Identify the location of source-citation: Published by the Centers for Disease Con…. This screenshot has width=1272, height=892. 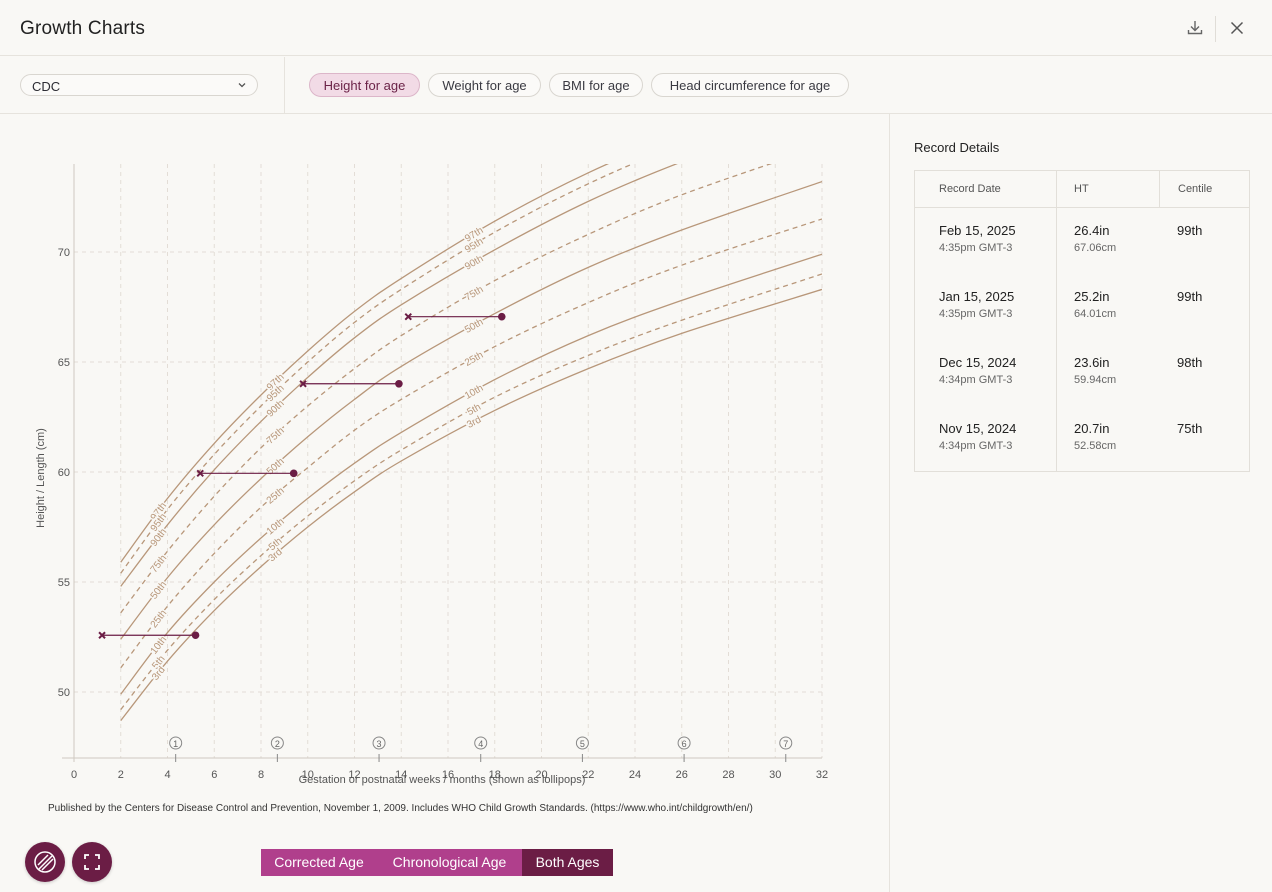
(400, 808).